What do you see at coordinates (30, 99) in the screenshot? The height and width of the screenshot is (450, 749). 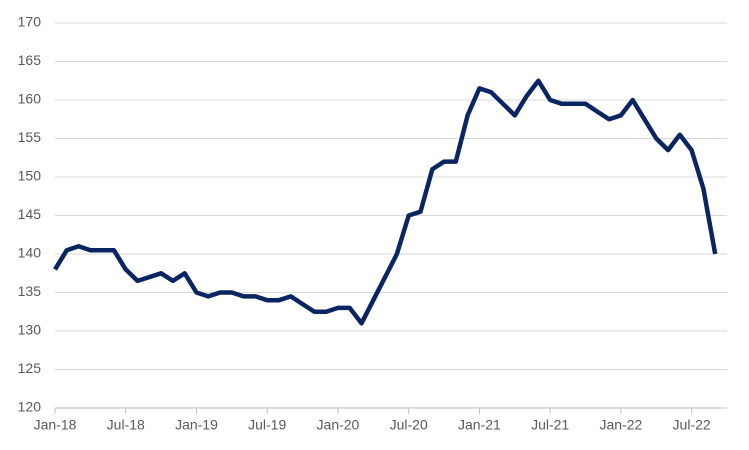 I see `y-tick-label: 160` at bounding box center [30, 99].